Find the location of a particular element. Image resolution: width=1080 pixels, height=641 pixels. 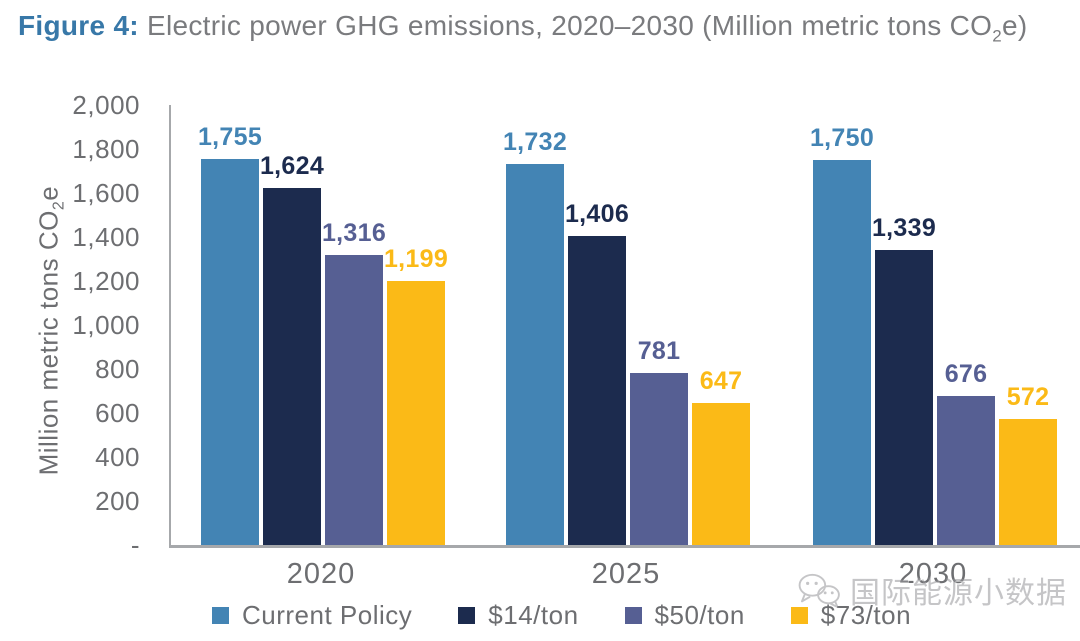

legend-item-14-ton: $14/ton is located at coordinates (518, 615).